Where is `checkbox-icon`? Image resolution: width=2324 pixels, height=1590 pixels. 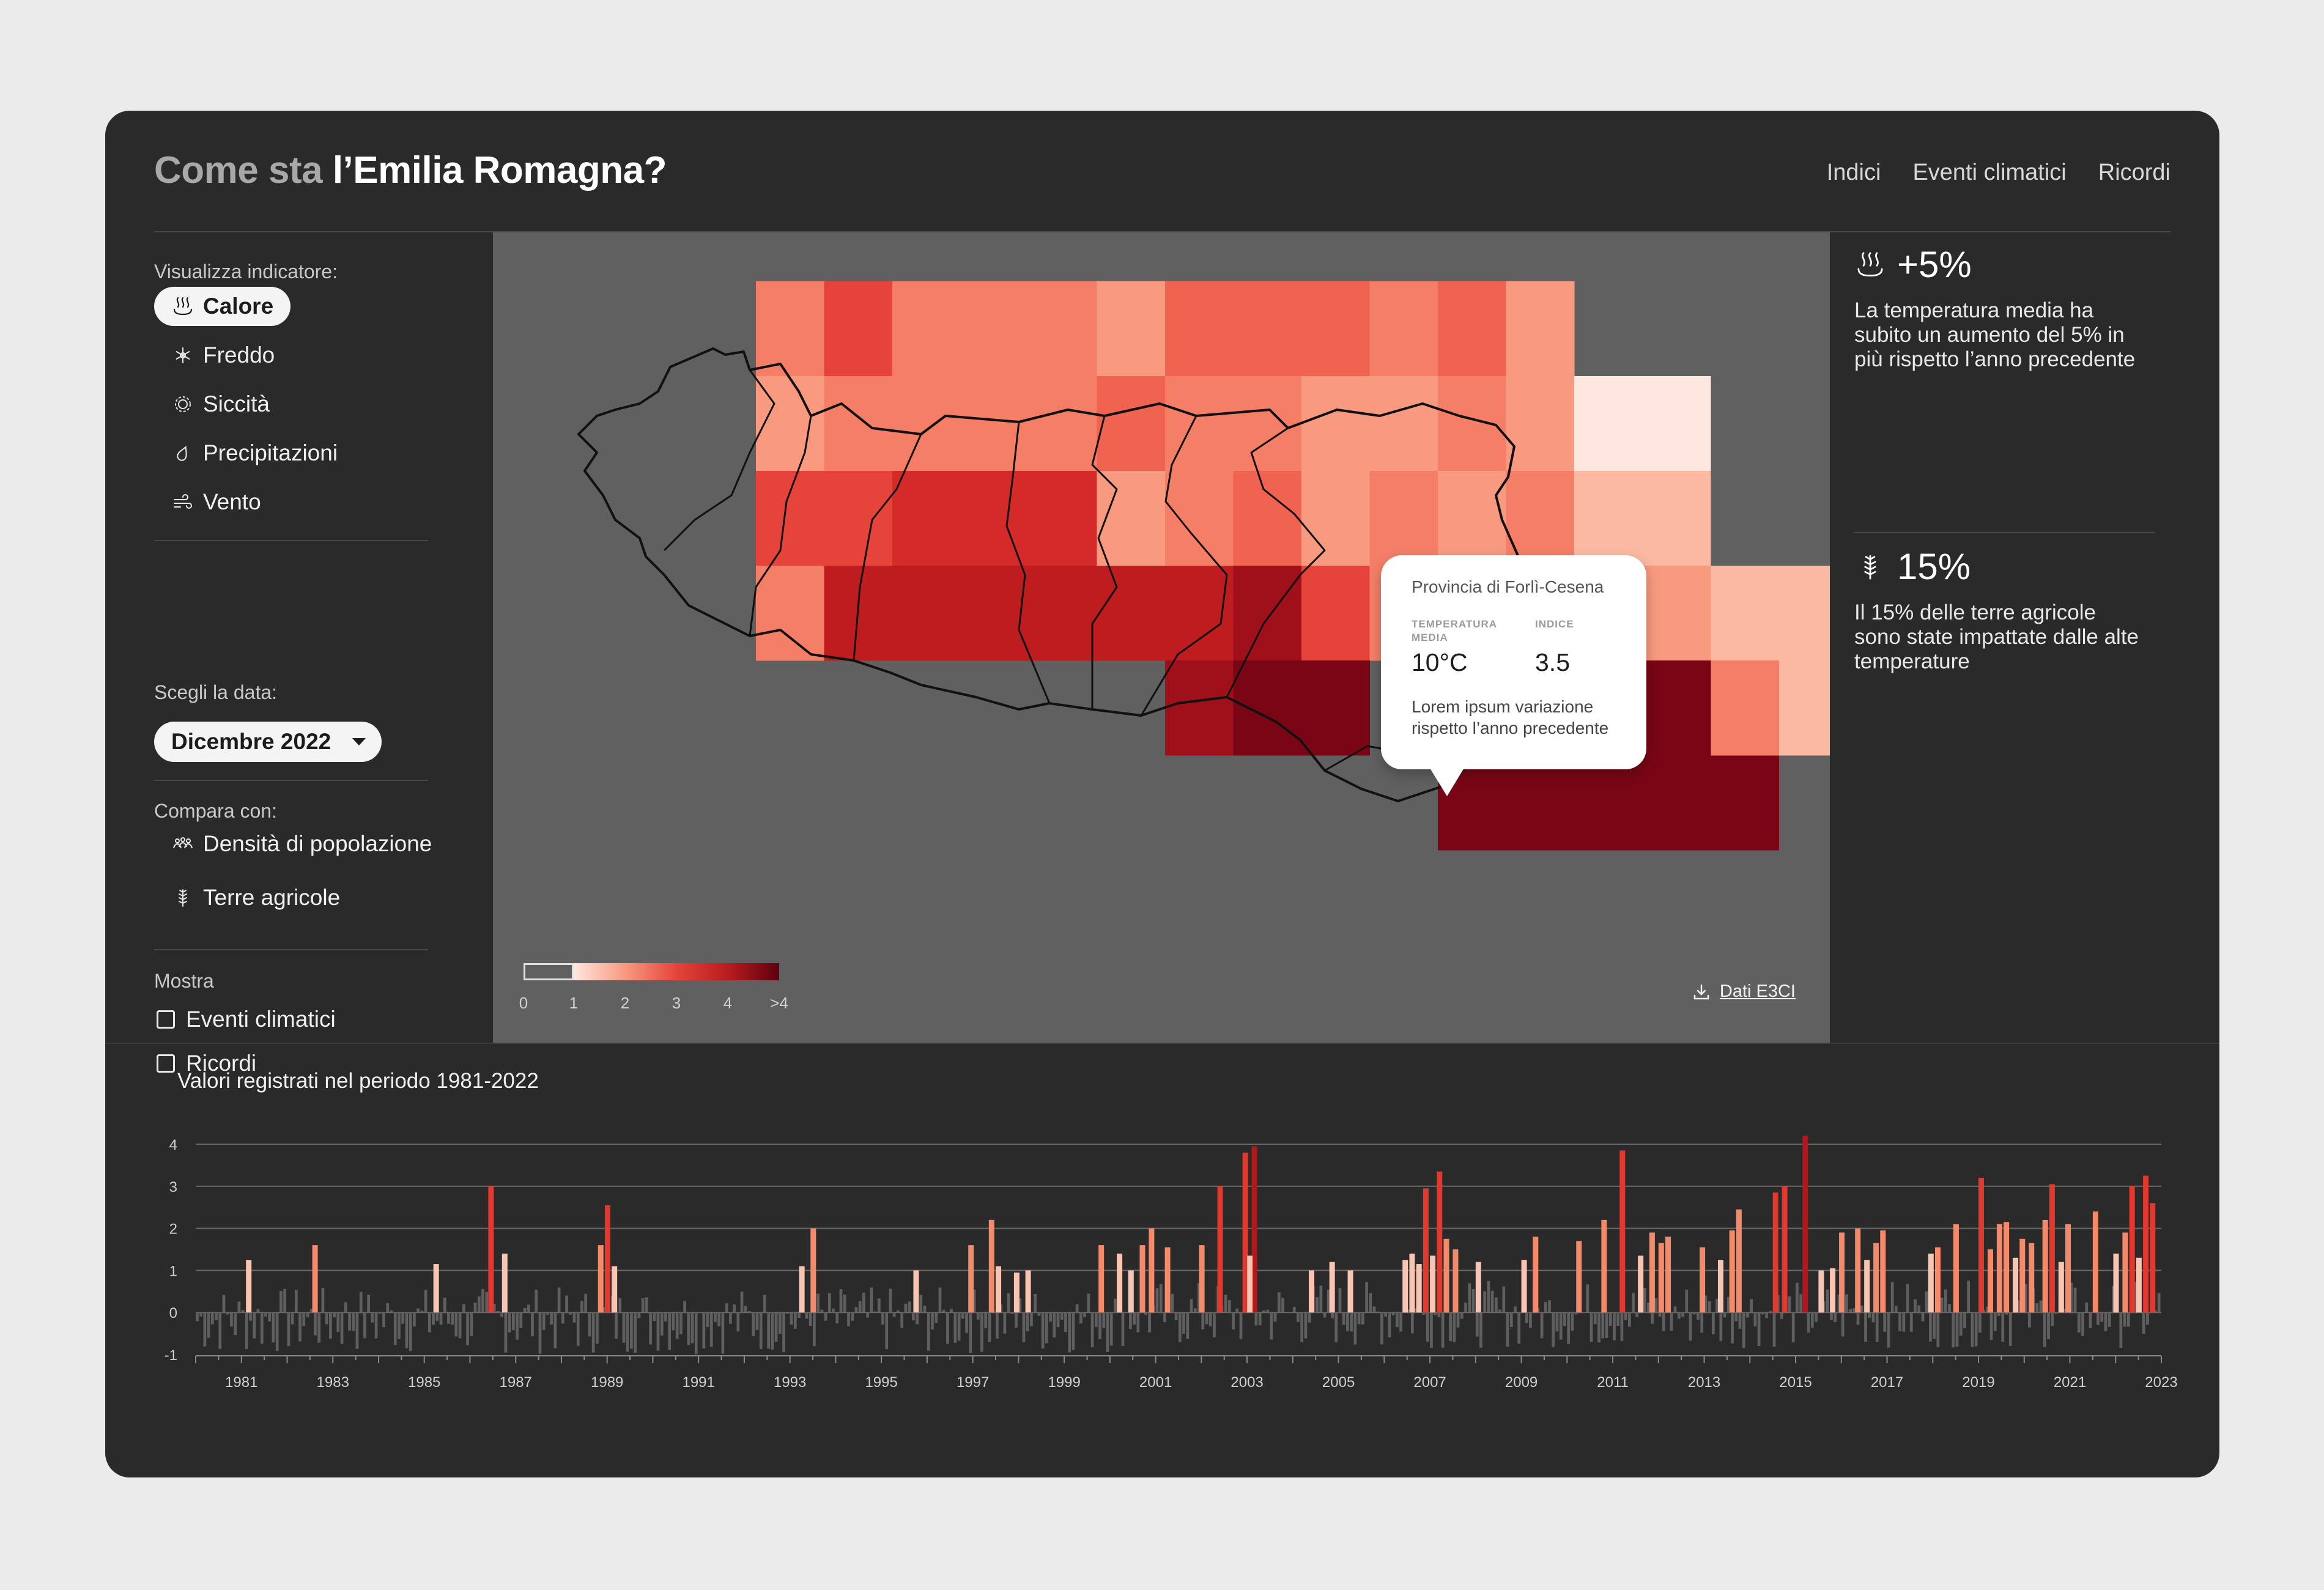 checkbox-icon is located at coordinates (166, 1020).